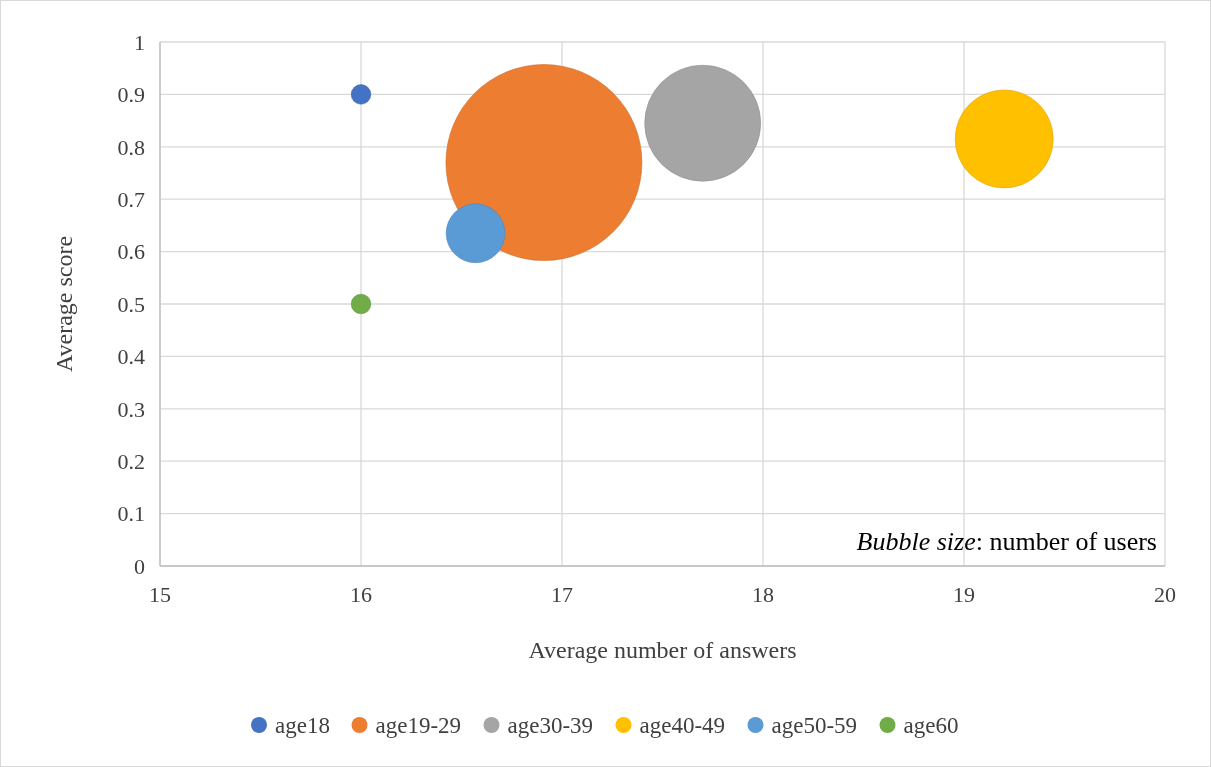 This screenshot has height=767, width=1211. Describe the element at coordinates (763, 594) in the screenshot. I see `x-tick-label: 18` at that location.